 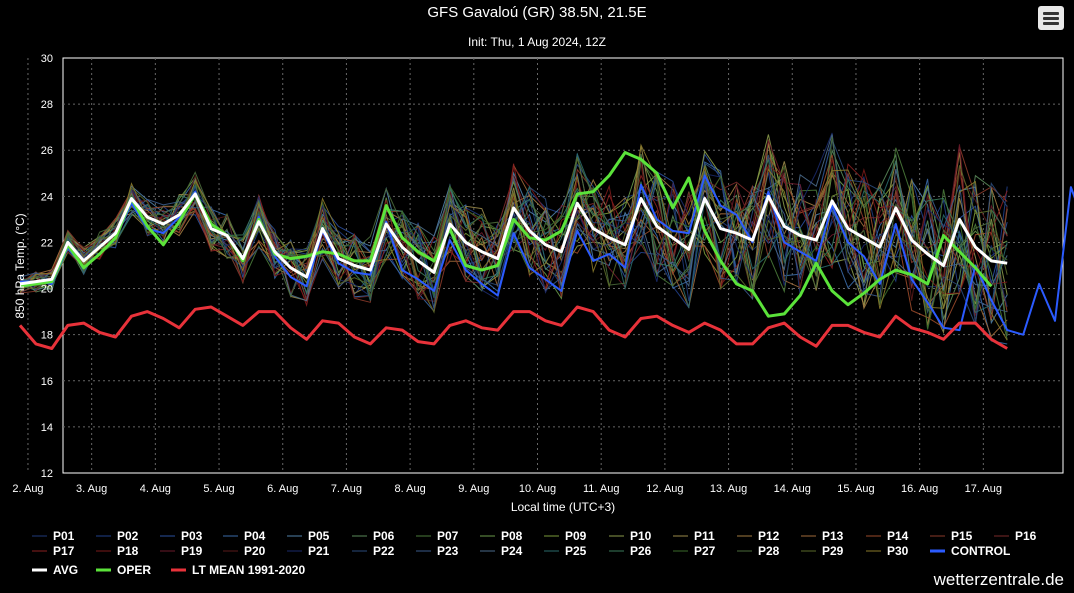 What do you see at coordinates (898, 551) in the screenshot?
I see `legend-item-p30: P30` at bounding box center [898, 551].